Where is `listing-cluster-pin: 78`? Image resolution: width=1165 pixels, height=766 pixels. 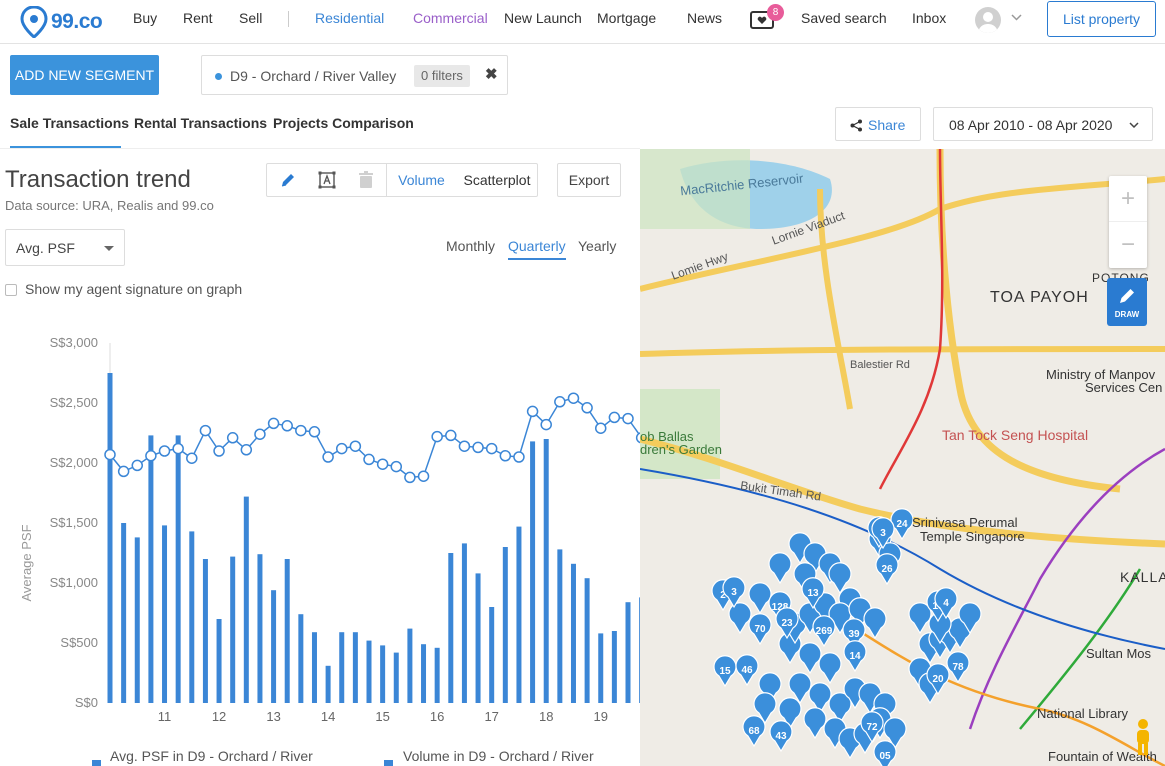 listing-cluster-pin: 78 is located at coordinates (958, 667).